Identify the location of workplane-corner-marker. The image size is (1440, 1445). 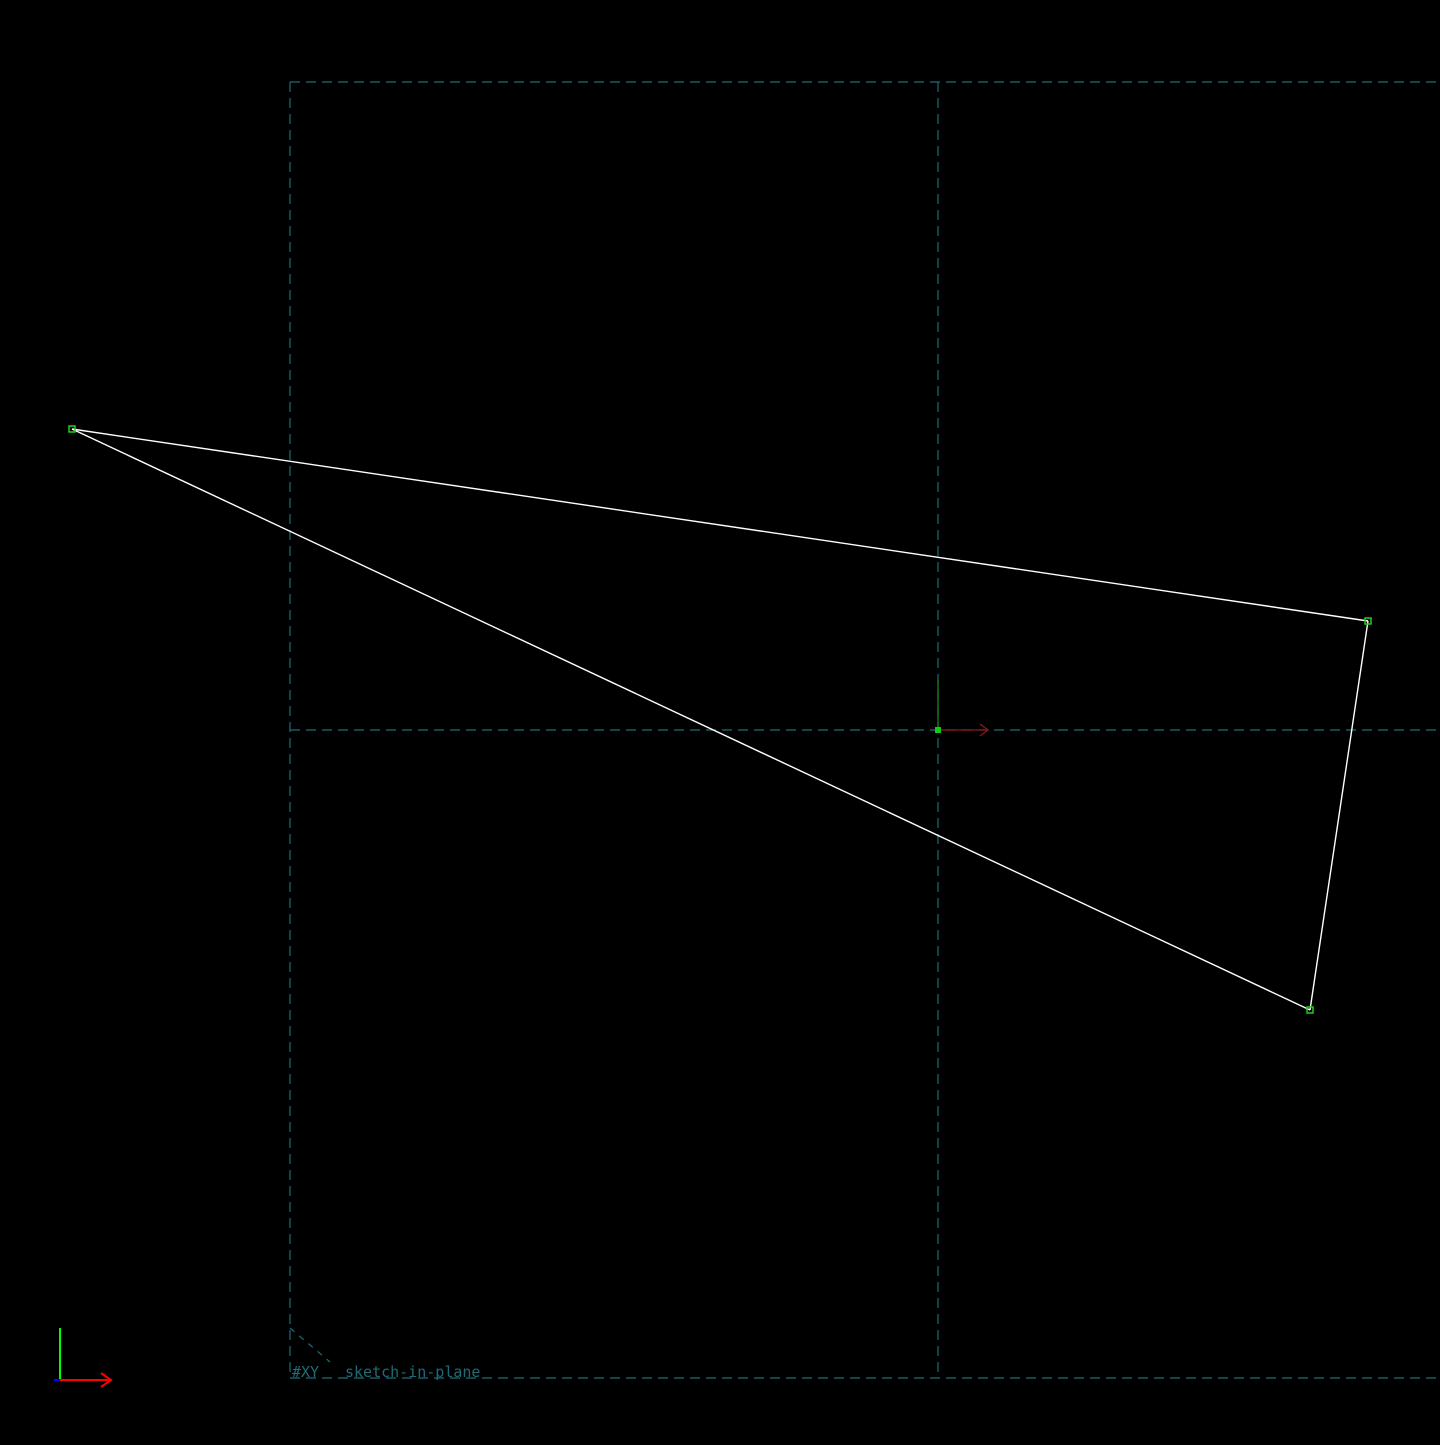
(310, 1345).